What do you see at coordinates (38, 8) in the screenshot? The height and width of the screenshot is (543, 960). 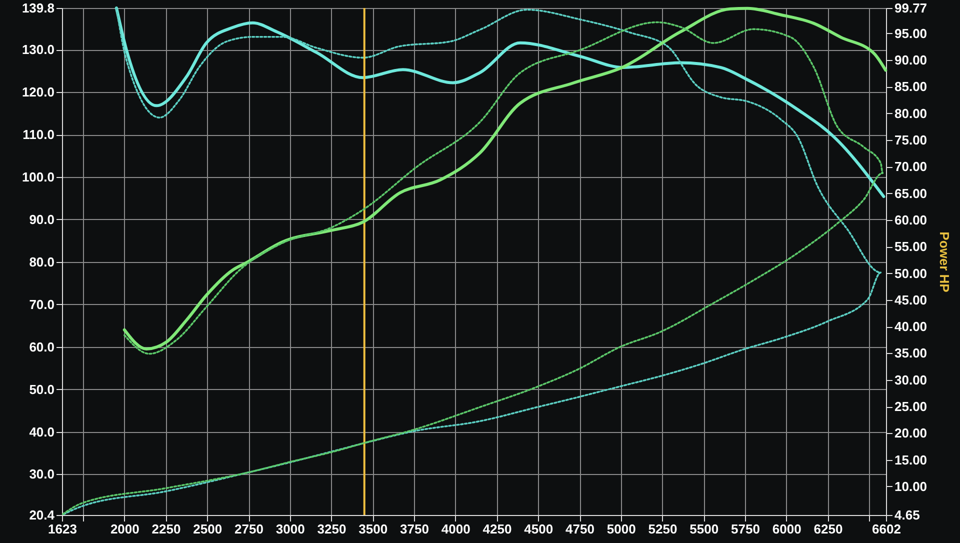 I see `y-tick-label: 139.8` at bounding box center [38, 8].